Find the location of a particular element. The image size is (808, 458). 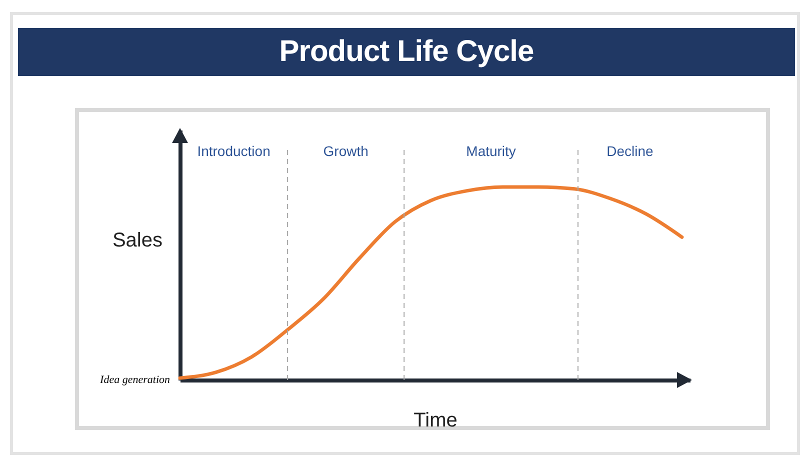

text: Idea generation is located at coordinates (134, 380).